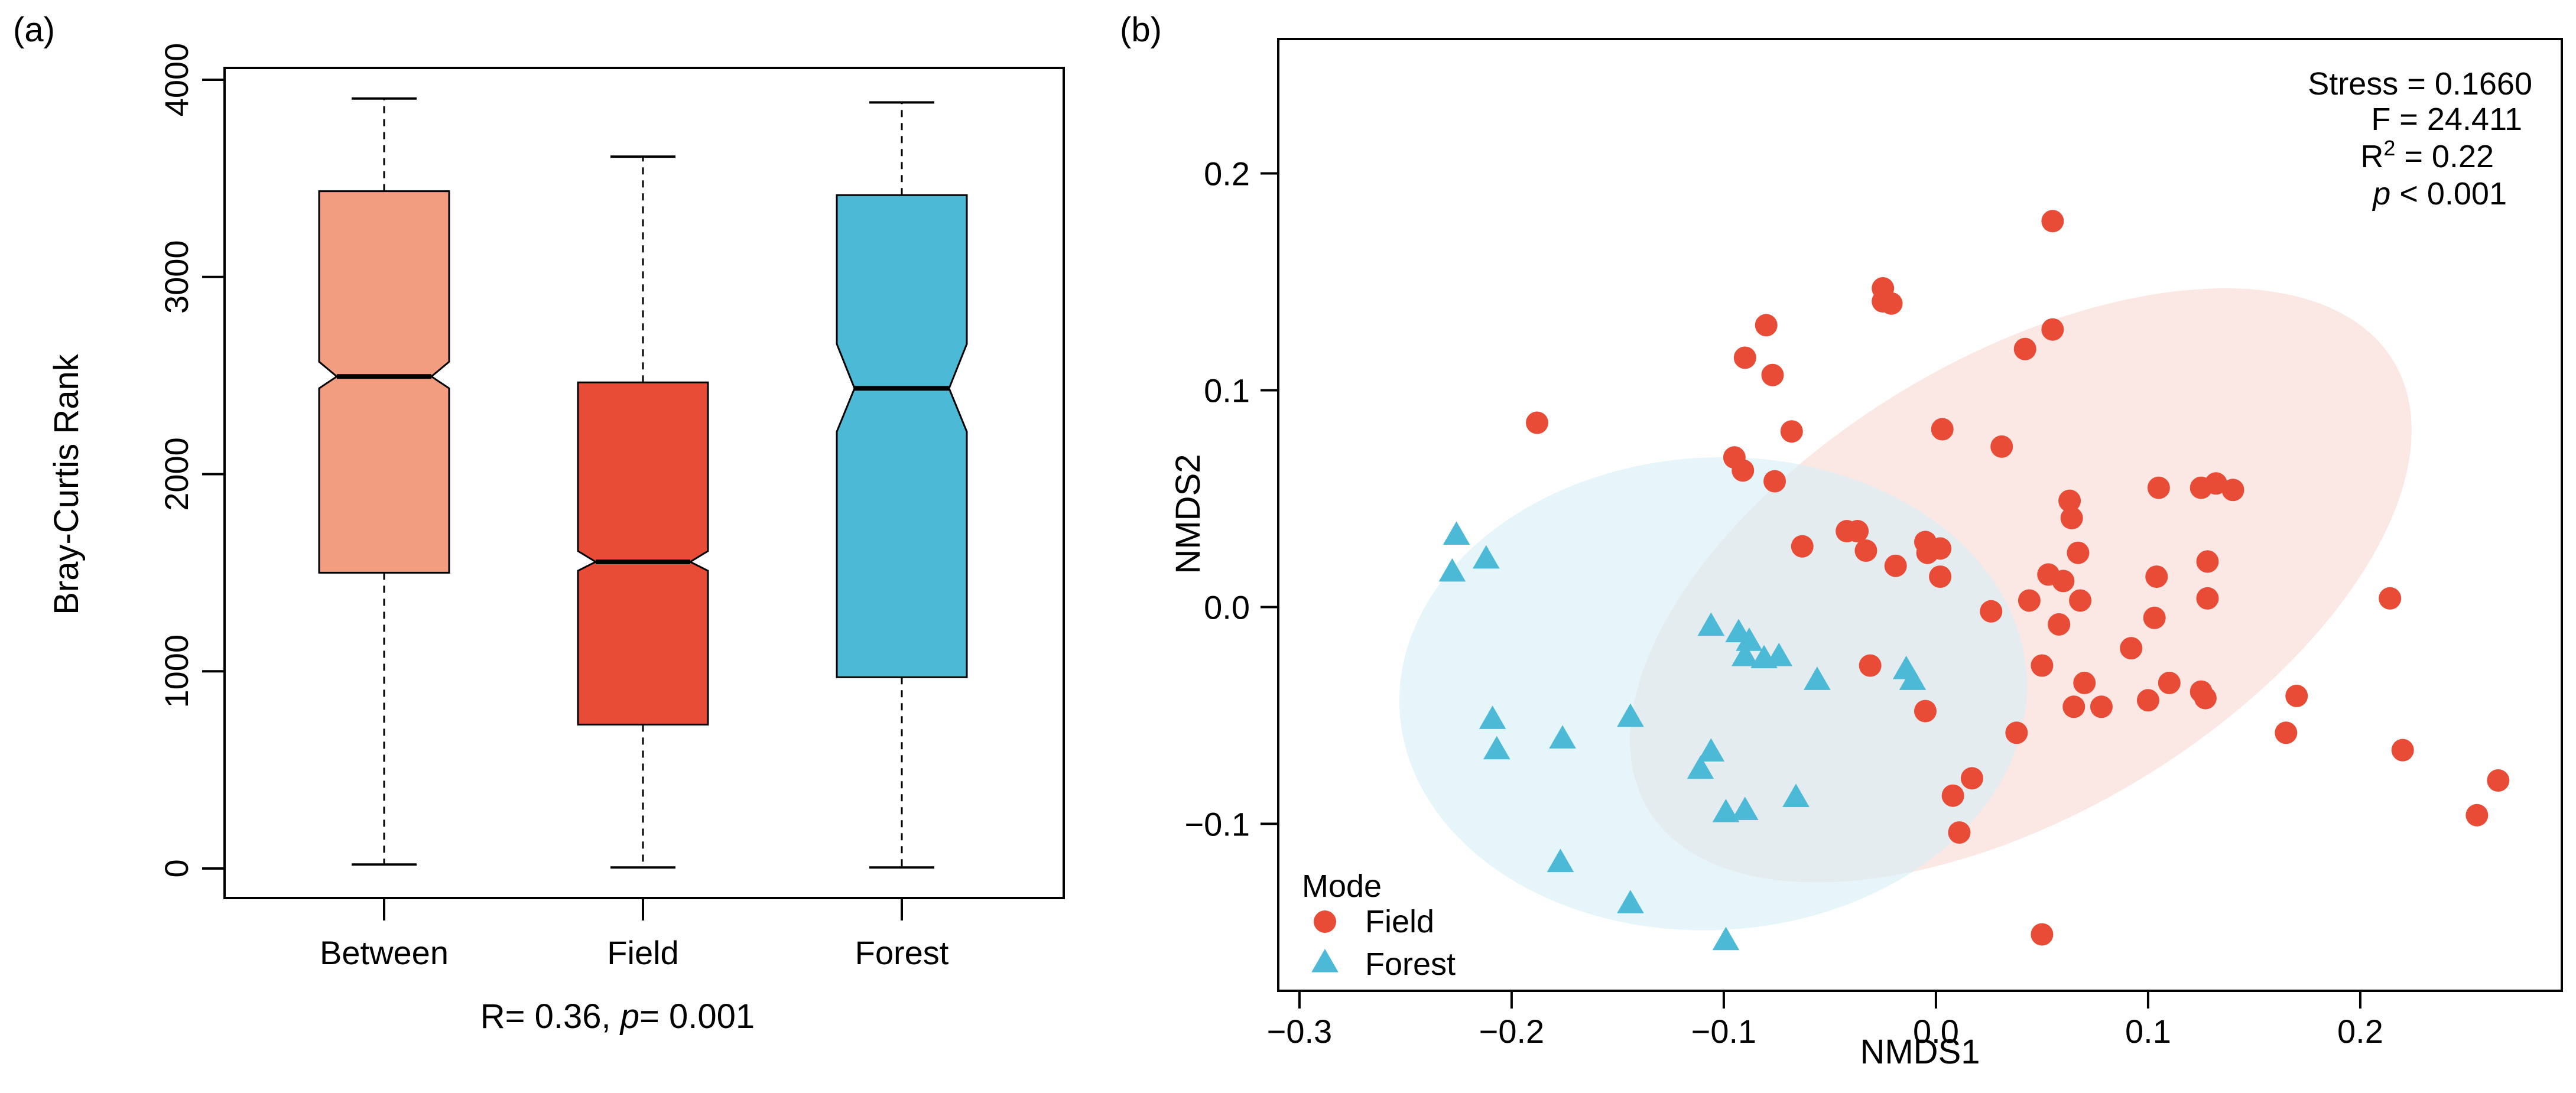 This screenshot has width=2576, height=1093. What do you see at coordinates (2371, 156) in the screenshot?
I see `r2-prefix: R` at bounding box center [2371, 156].